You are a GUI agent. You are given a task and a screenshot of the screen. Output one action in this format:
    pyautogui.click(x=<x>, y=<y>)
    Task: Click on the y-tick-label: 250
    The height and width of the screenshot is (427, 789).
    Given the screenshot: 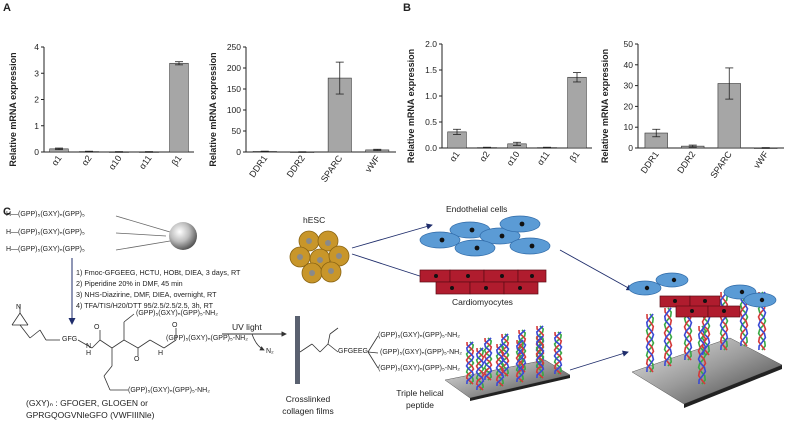 What is the action you would take?
    pyautogui.click(x=234, y=47)
    